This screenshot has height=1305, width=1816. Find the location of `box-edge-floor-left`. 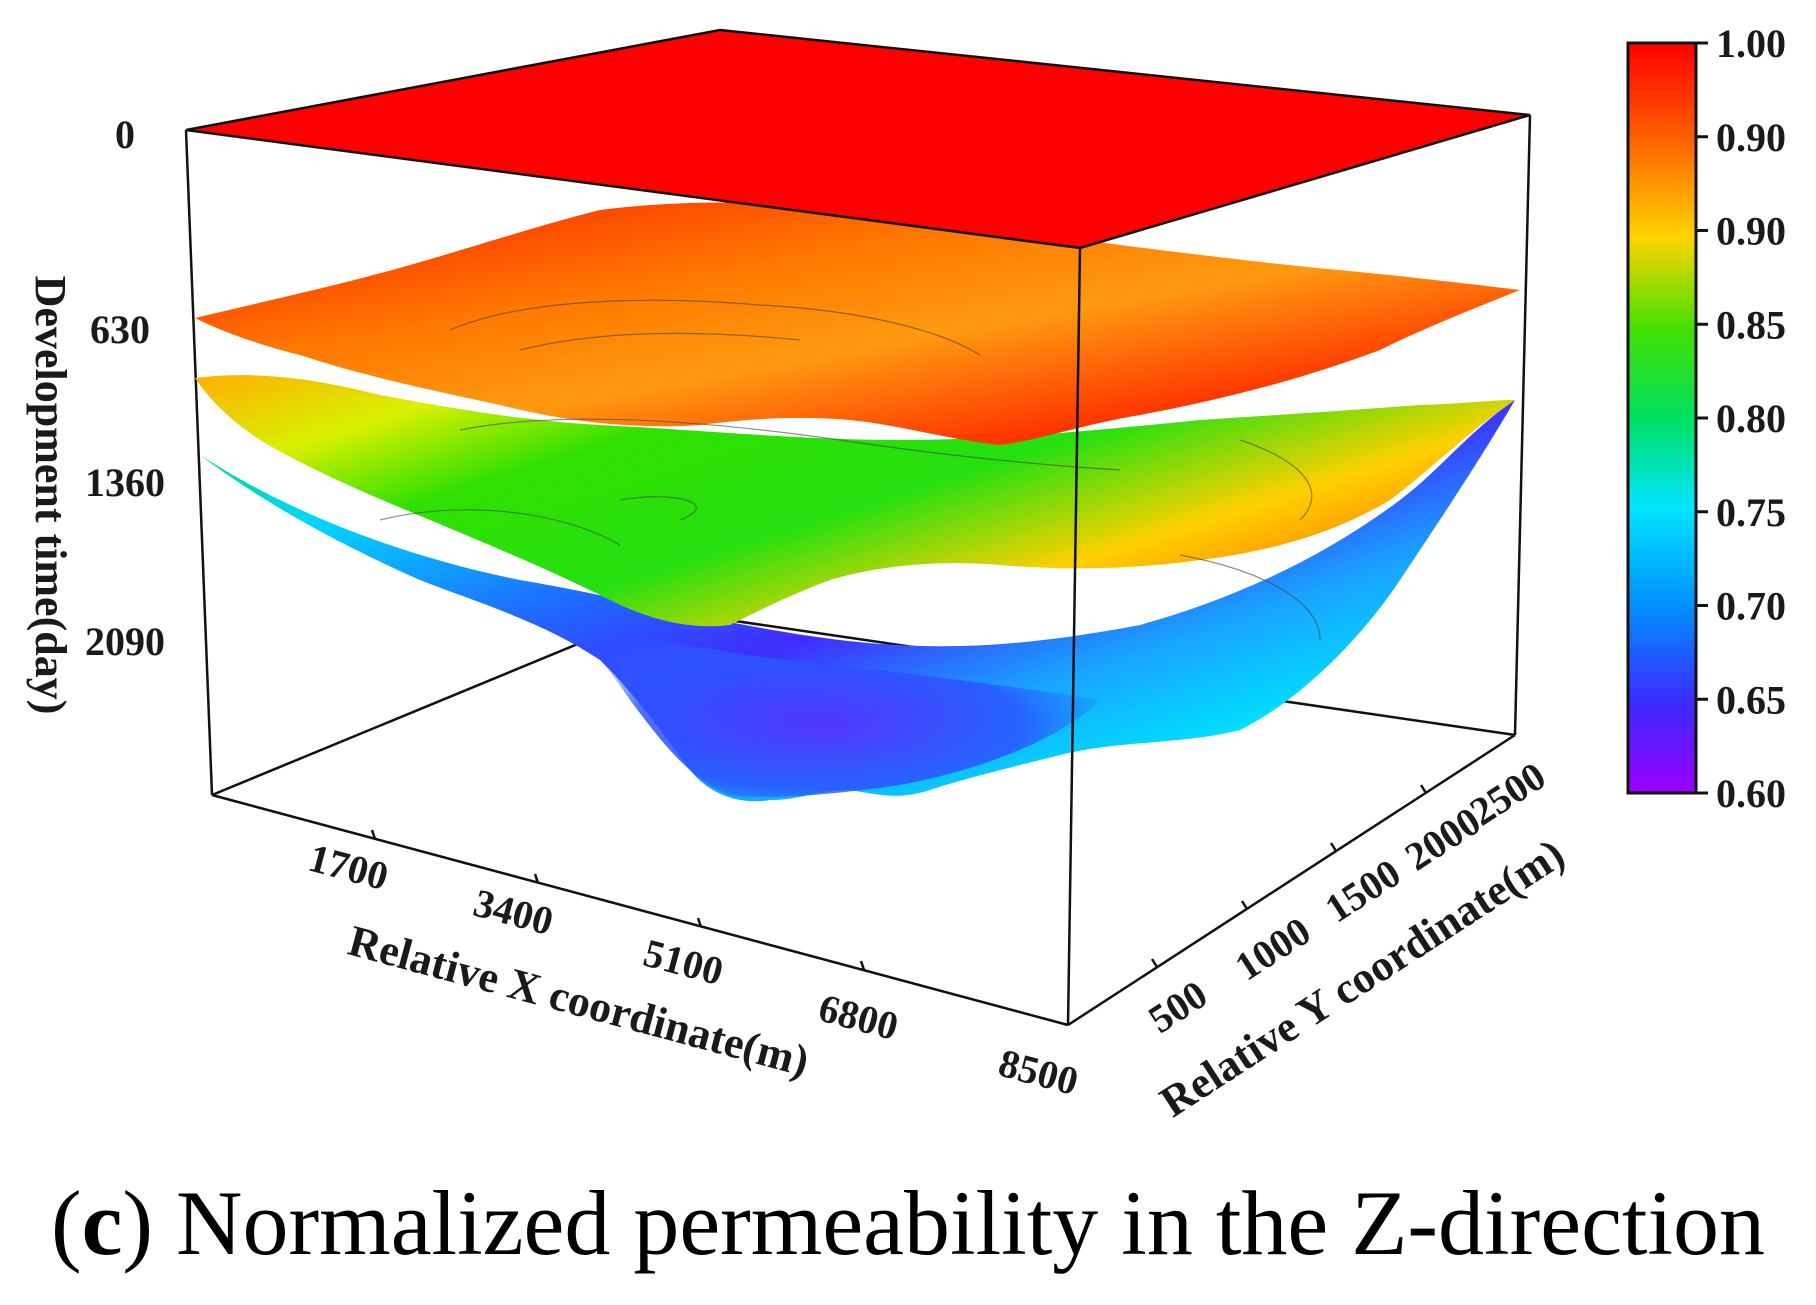

box-edge-floor-left is located at coordinates (640, 910).